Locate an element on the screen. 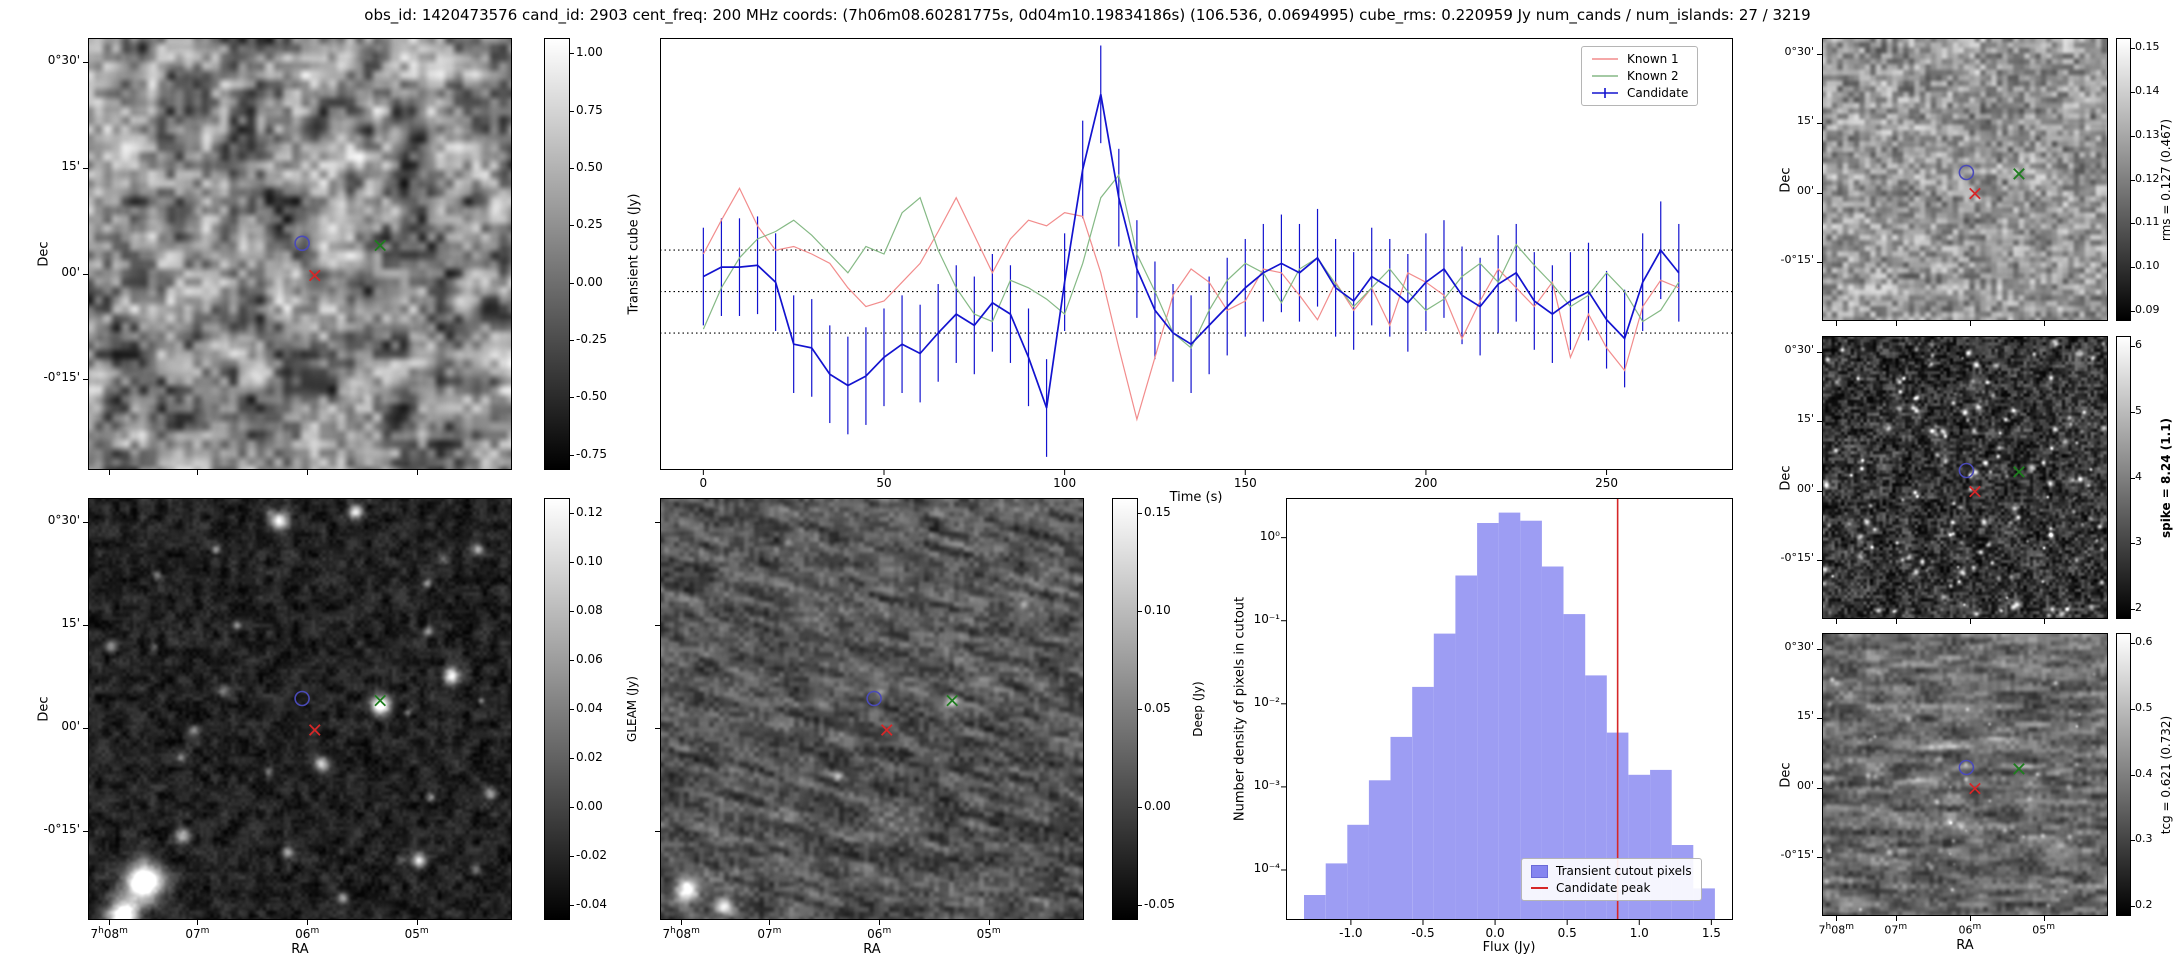  gleam-panel is located at coordinates (300, 709).